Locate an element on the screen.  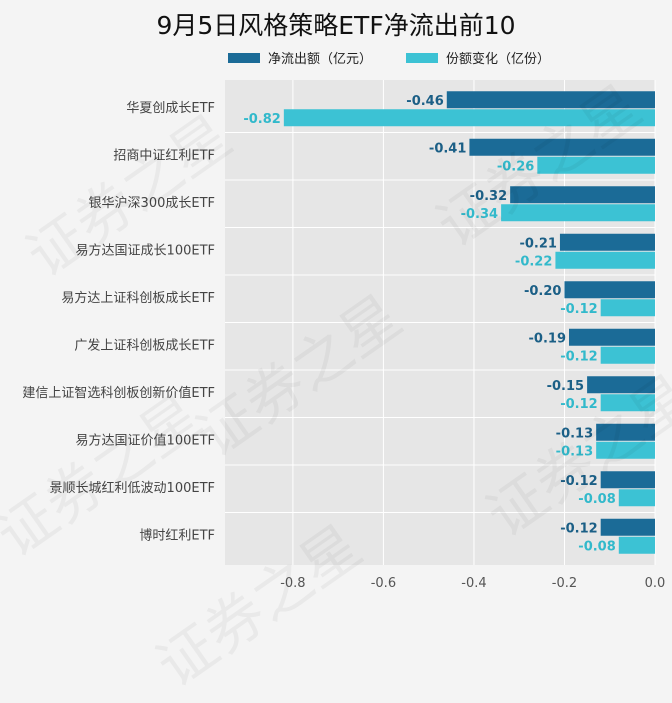
y-tick-label: 易方达上证科创板成长ETF is located at coordinates (138, 298).